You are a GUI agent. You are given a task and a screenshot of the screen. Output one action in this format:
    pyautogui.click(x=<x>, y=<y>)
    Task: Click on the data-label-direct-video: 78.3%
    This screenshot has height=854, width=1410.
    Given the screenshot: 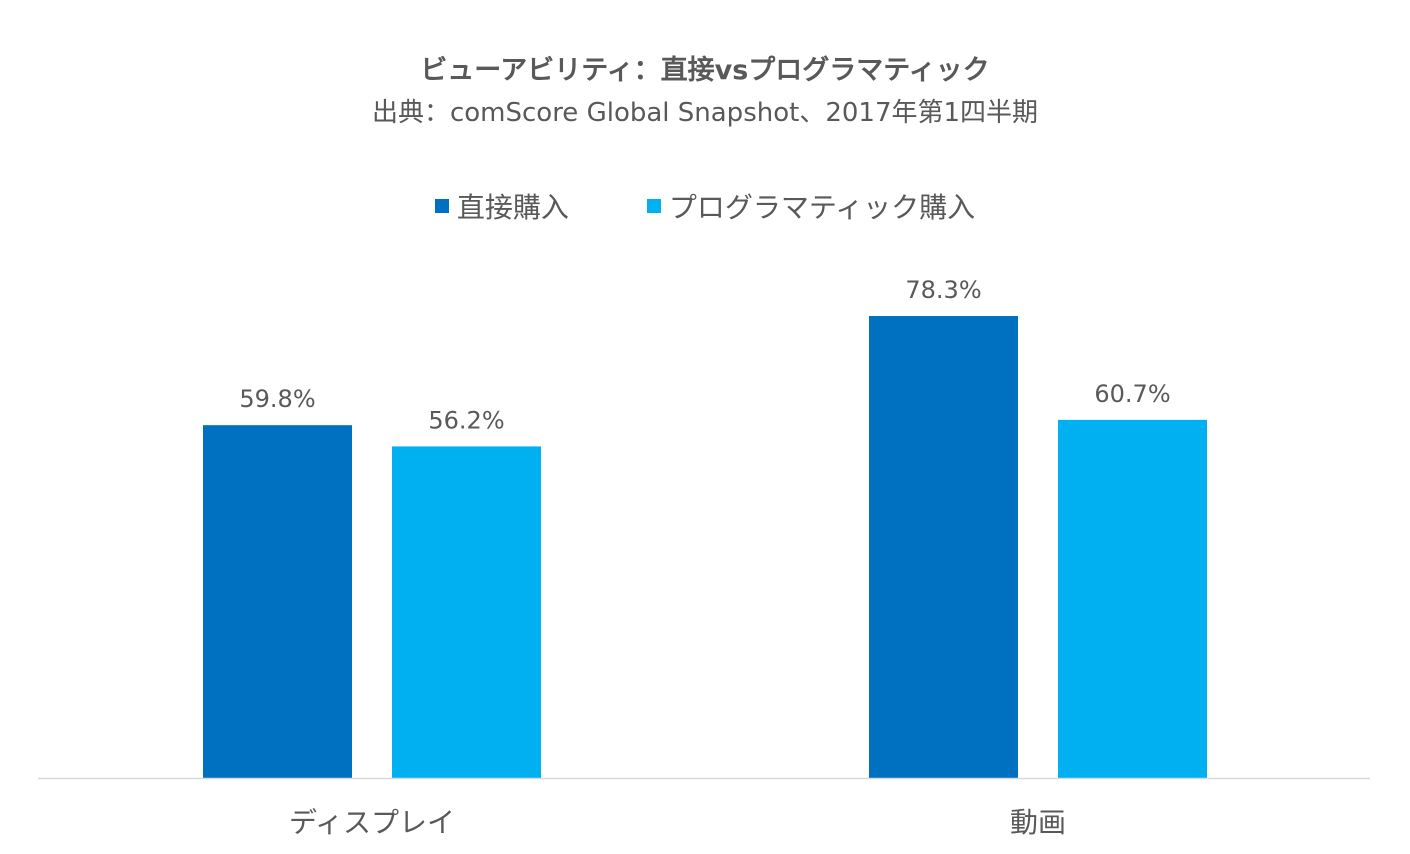 What is the action you would take?
    pyautogui.click(x=943, y=290)
    